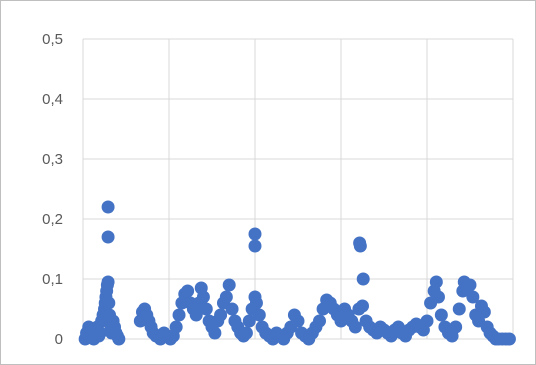  I want to click on y-tick-label: 0,4, so click(52, 99).